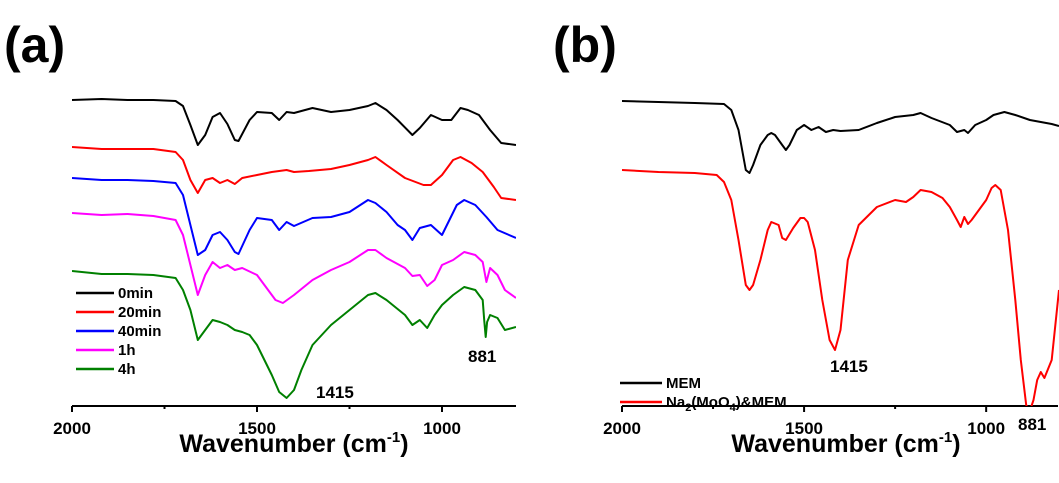 The image size is (1059, 483). Describe the element at coordinates (726, 404) in the screenshot. I see `legend-entry: Na2(MoO4)&MEM` at that location.